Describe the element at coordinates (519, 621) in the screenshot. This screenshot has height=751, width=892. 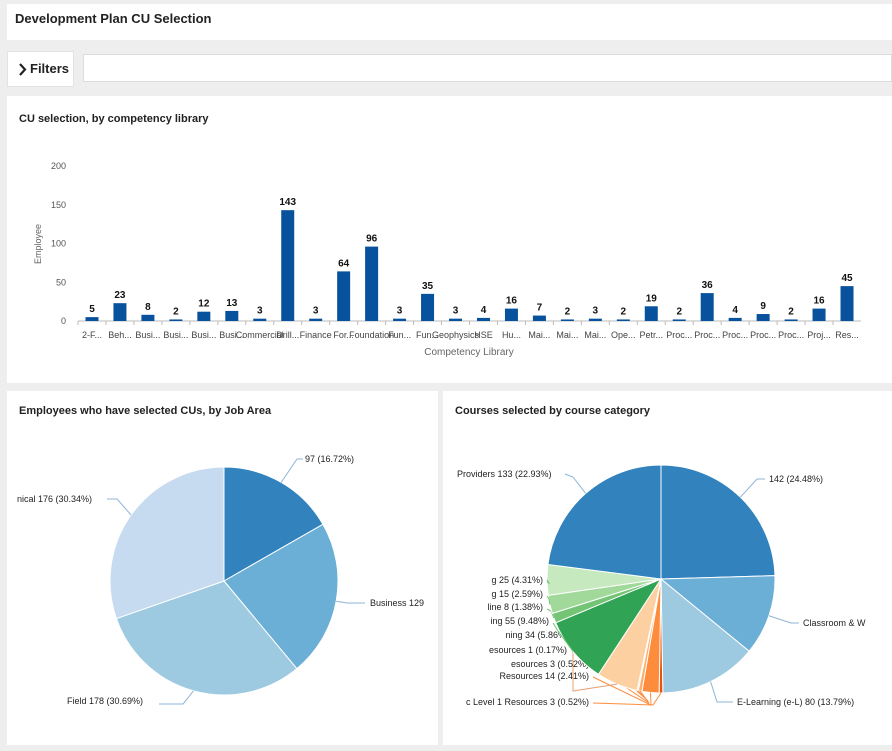
I see `course-category-slice-label: ing 55 (9.48%)` at that location.